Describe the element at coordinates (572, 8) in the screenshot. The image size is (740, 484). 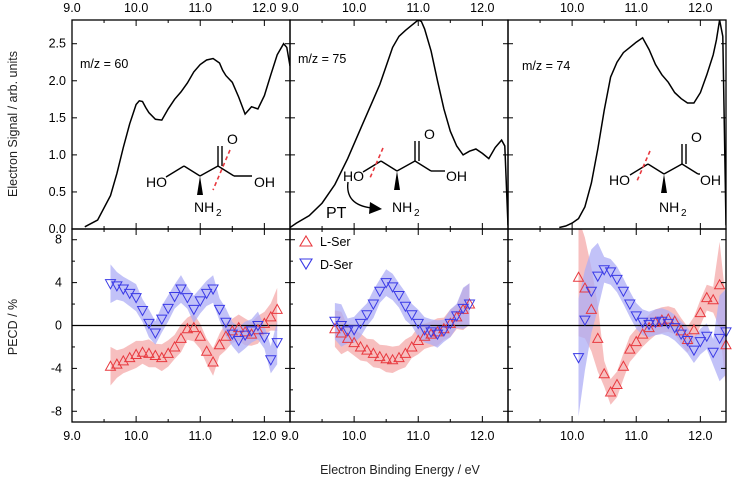
I see `x-tick-label-top: 10.0` at that location.